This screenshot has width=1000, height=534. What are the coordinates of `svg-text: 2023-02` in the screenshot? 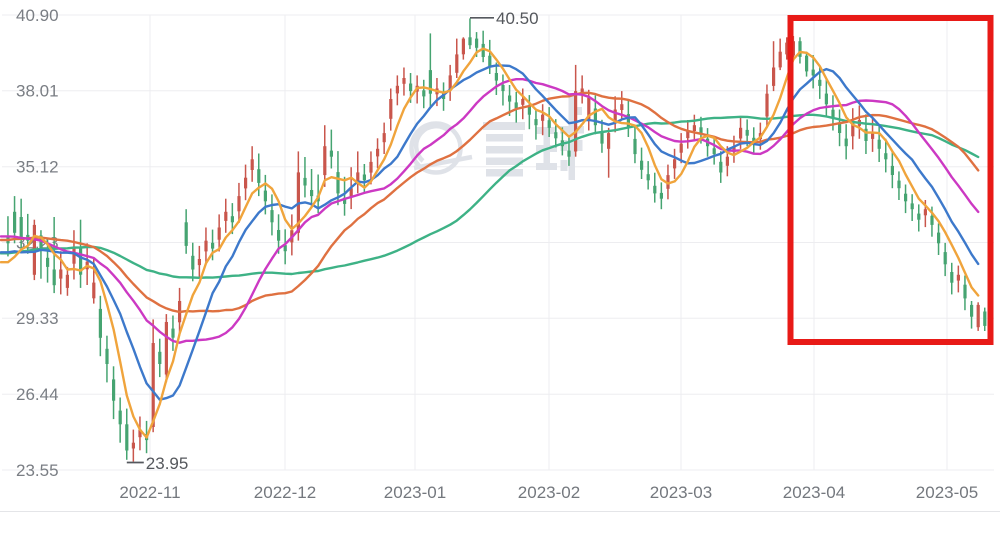 It's located at (549, 492).